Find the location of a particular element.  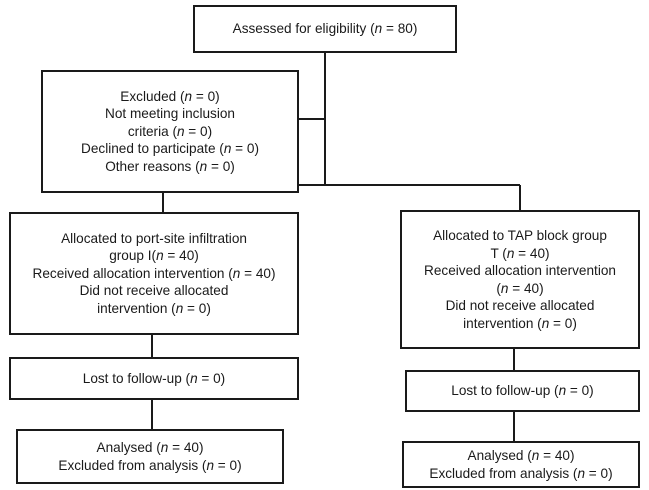

line-prefix: T ( is located at coordinates (498, 253).